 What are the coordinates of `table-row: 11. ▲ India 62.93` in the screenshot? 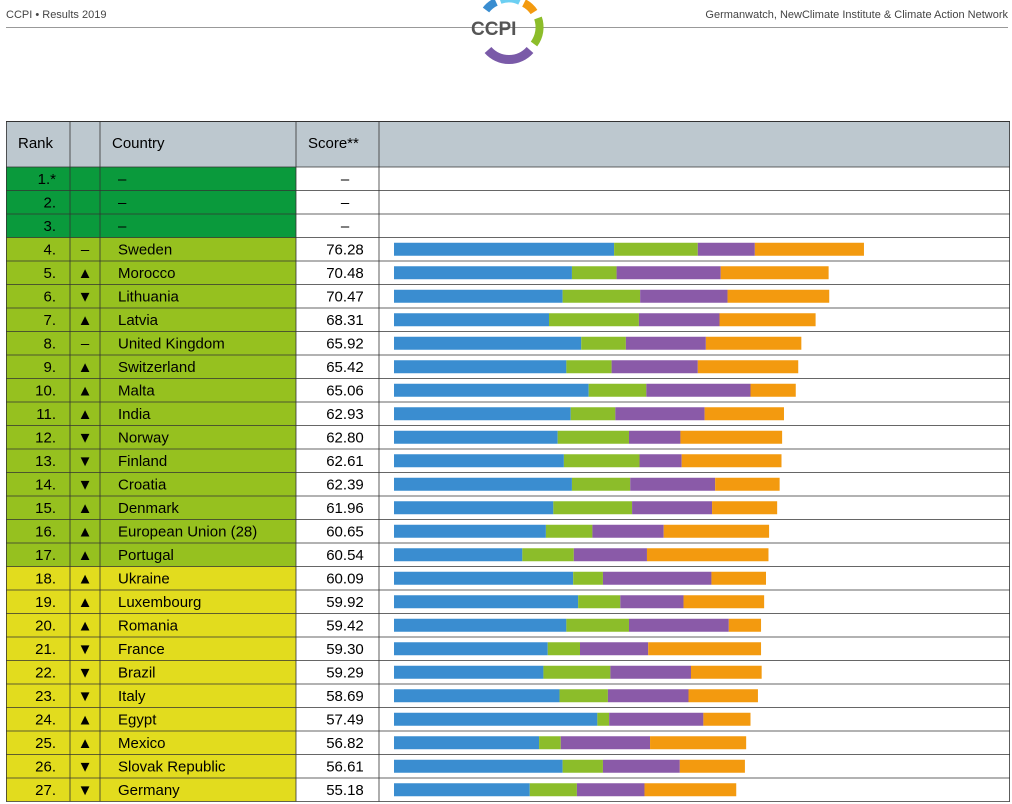 It's located at (508, 414).